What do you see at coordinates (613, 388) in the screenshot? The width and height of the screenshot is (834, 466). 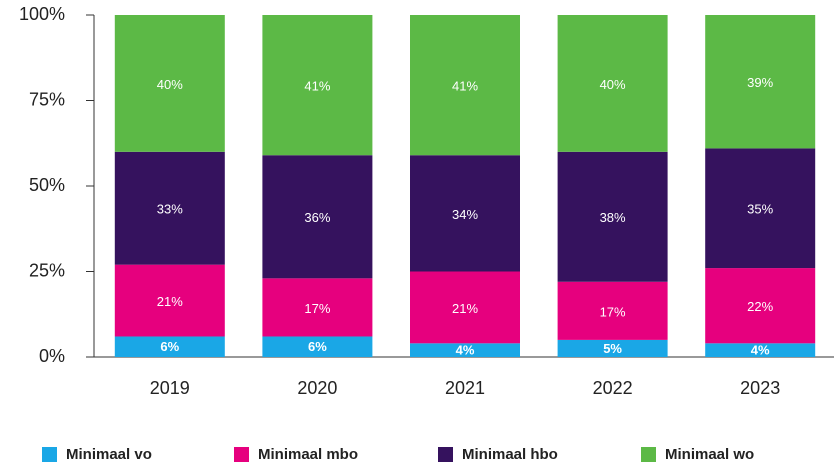 I see `x-tick-label: 2022` at bounding box center [613, 388].